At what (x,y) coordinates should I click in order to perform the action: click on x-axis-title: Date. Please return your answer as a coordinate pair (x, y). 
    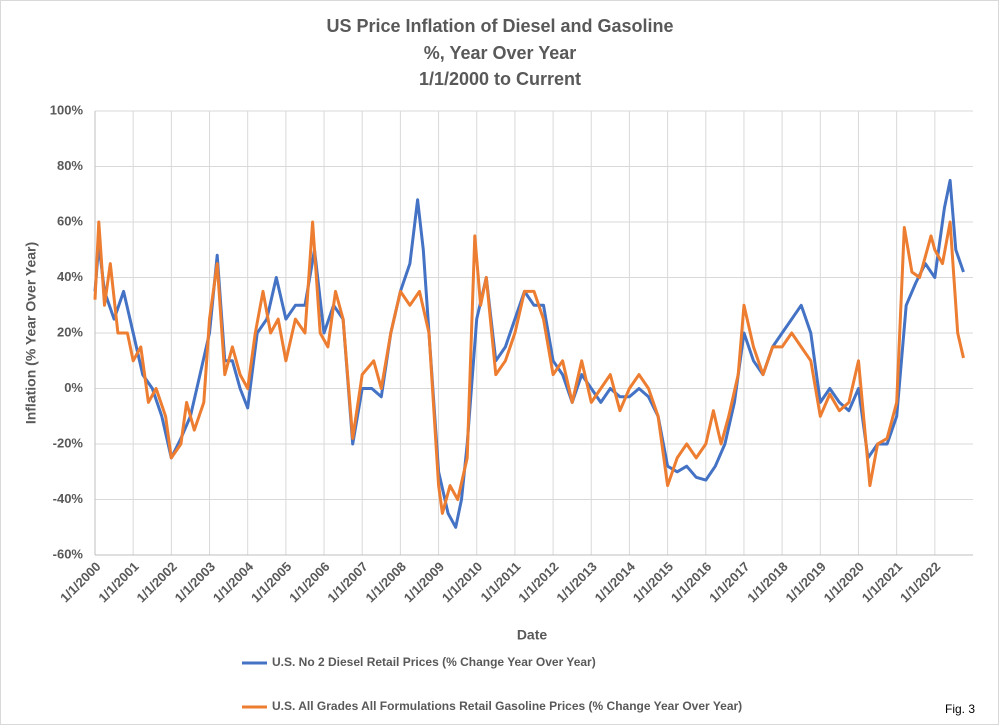
    Looking at the image, I should click on (532, 635).